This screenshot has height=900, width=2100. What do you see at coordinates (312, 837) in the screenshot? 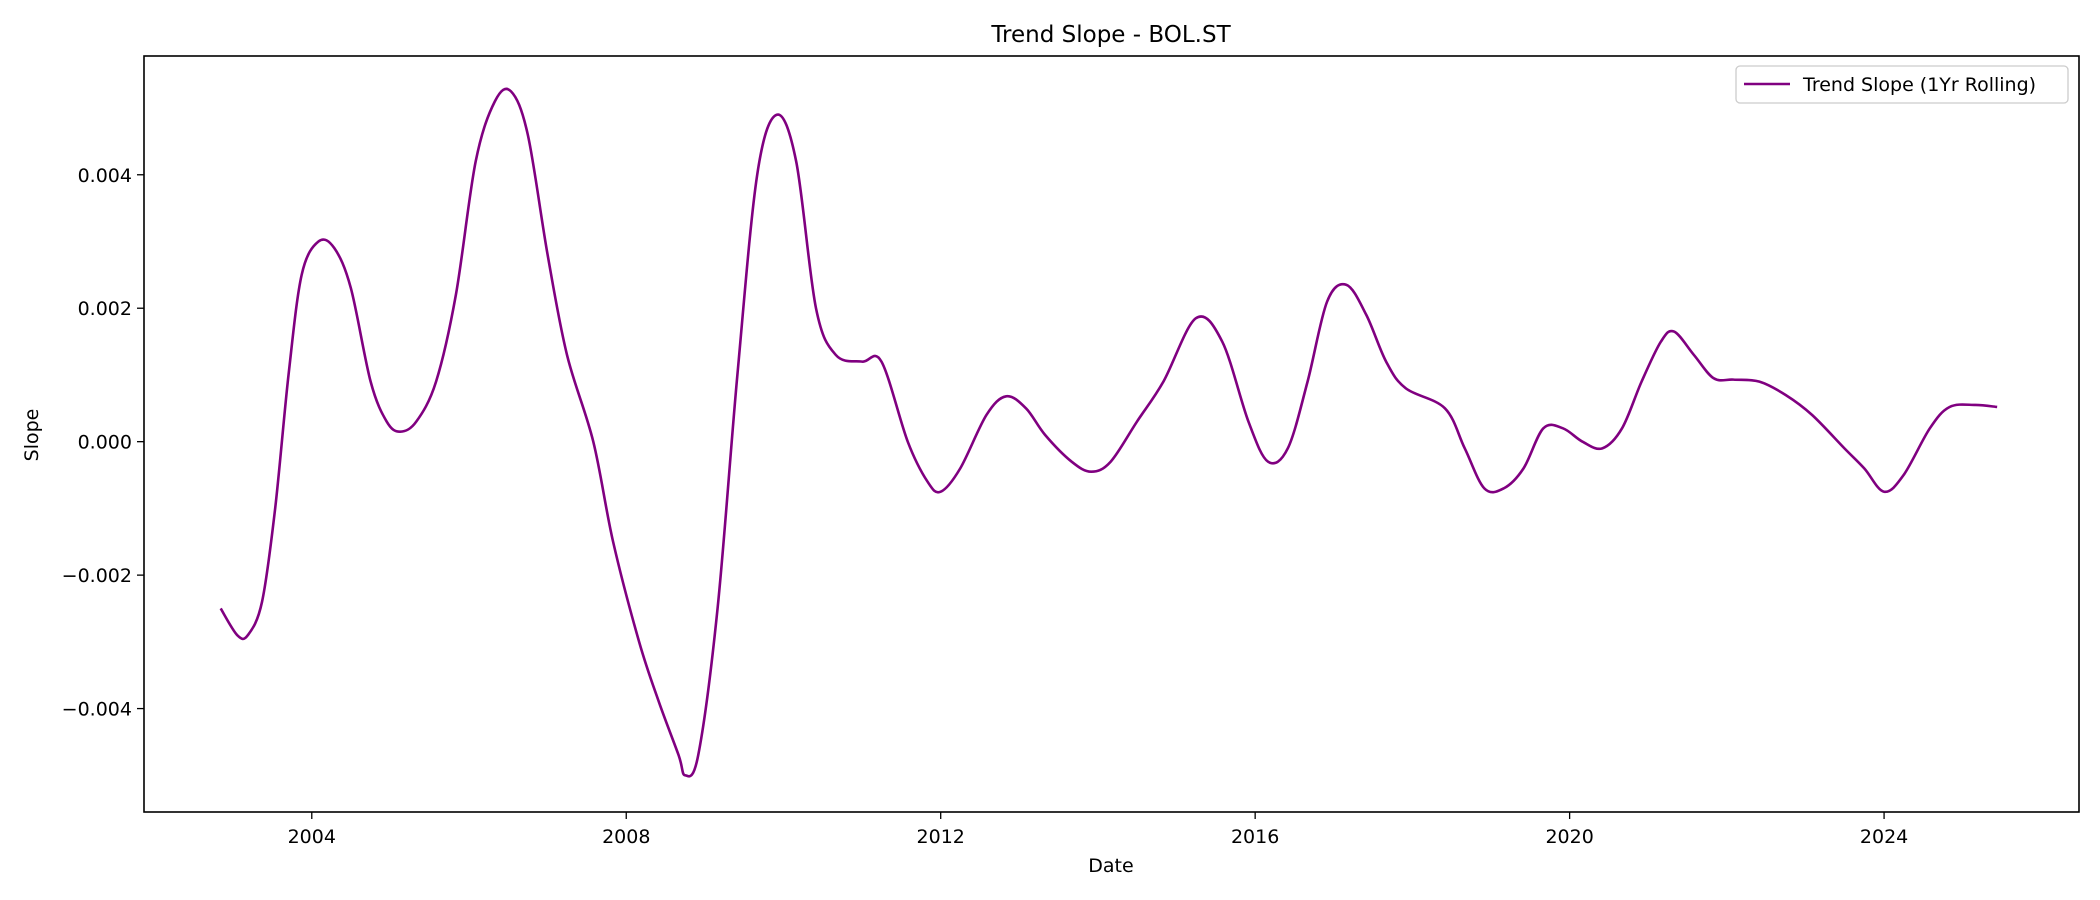
I see `x-tick-label: 2004` at bounding box center [312, 837].